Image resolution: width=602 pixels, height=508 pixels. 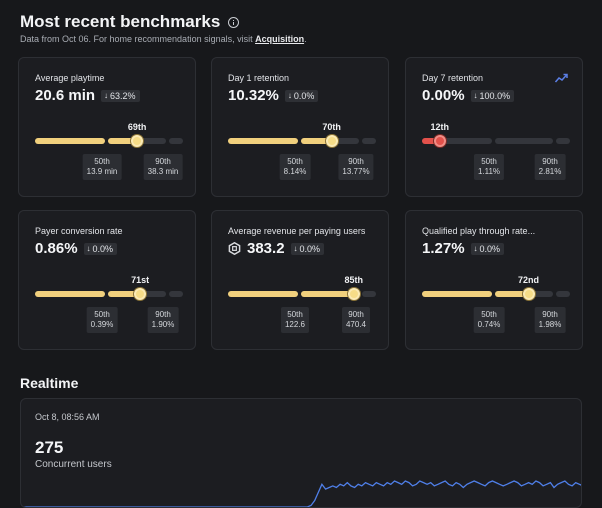 I want to click on page-title: Most recent benchmarks, so click(x=120, y=21).